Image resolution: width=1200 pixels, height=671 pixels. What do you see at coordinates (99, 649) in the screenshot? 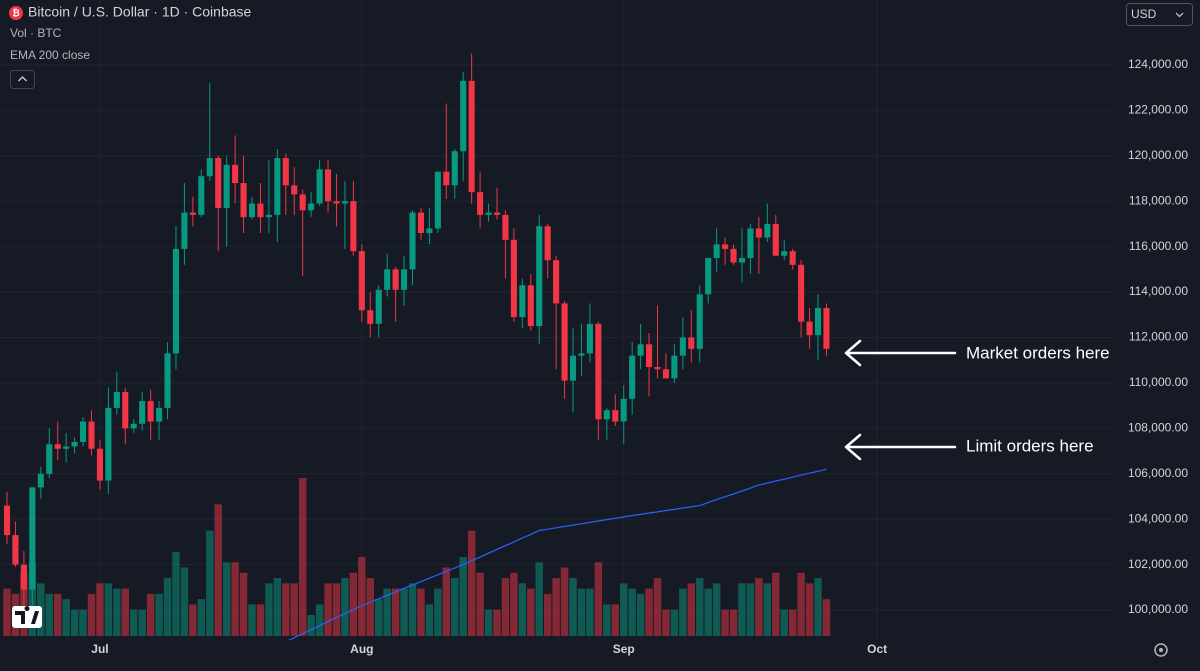
I see `x-tick-label: Jul` at bounding box center [99, 649].